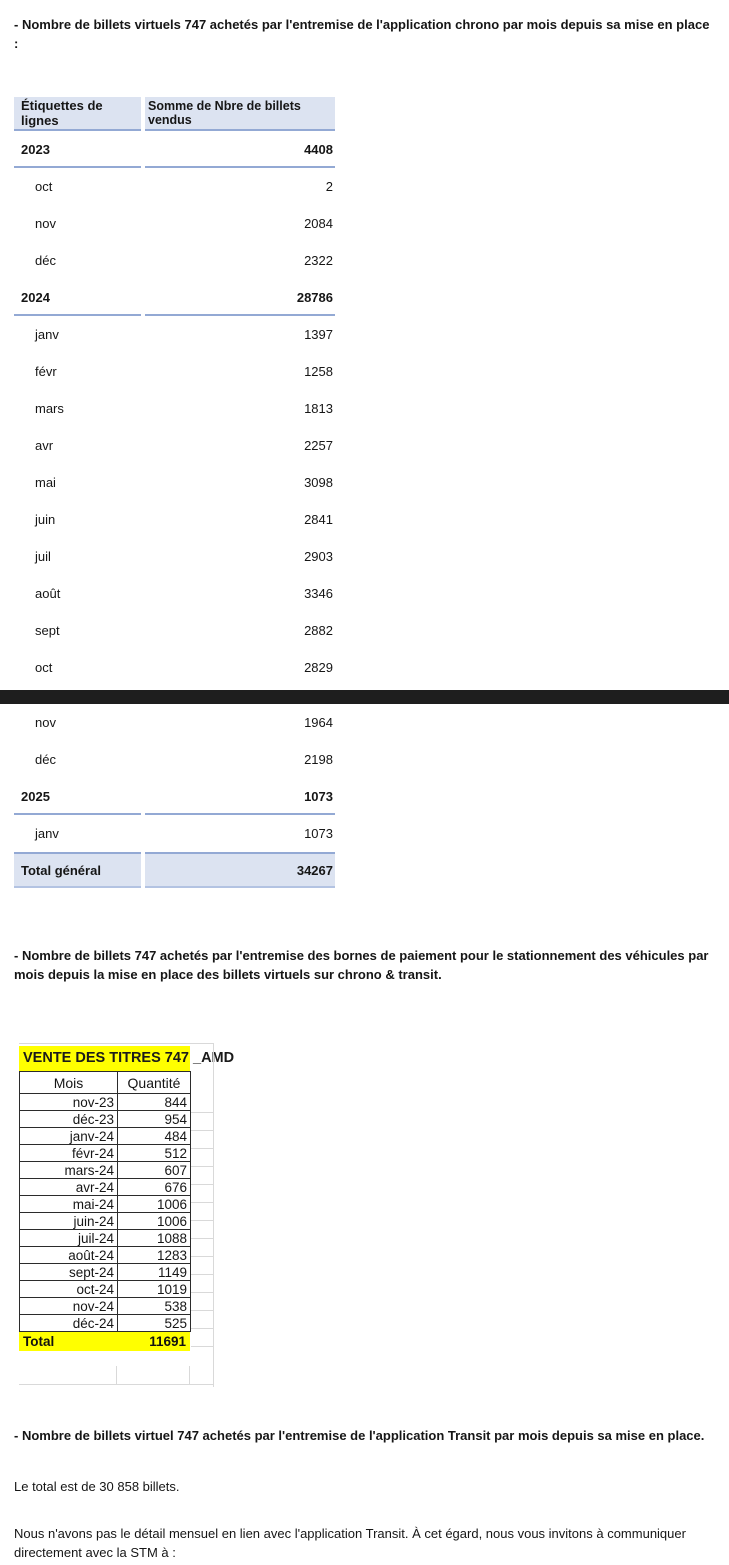 The image size is (729, 1565). I want to click on pivot-row-total: Total général 34267, so click(174, 870).